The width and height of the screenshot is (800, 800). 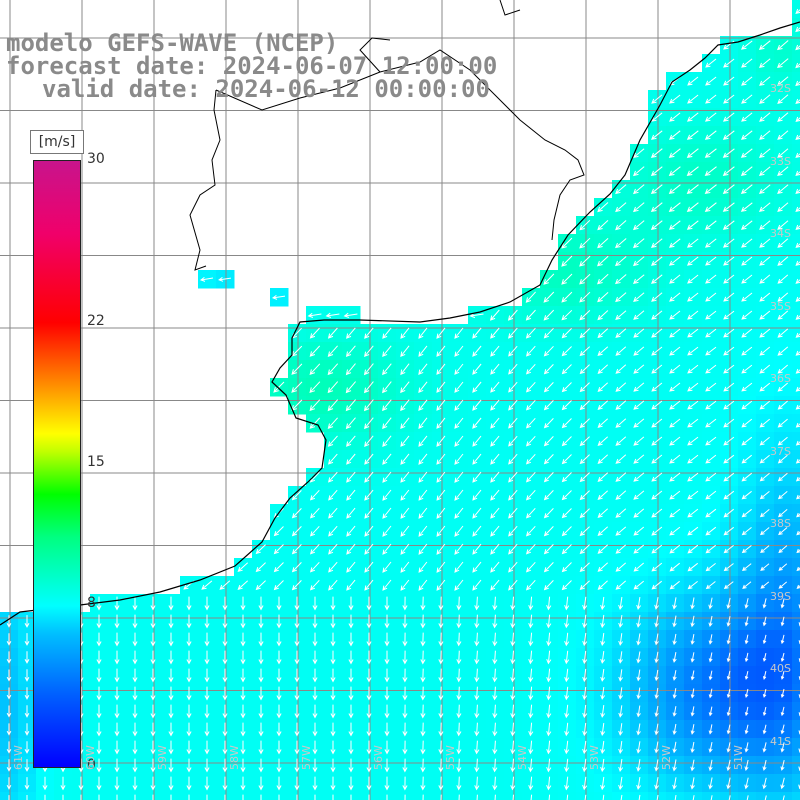 What do you see at coordinates (738, 757) in the screenshot?
I see `longitude-label: 51W` at bounding box center [738, 757].